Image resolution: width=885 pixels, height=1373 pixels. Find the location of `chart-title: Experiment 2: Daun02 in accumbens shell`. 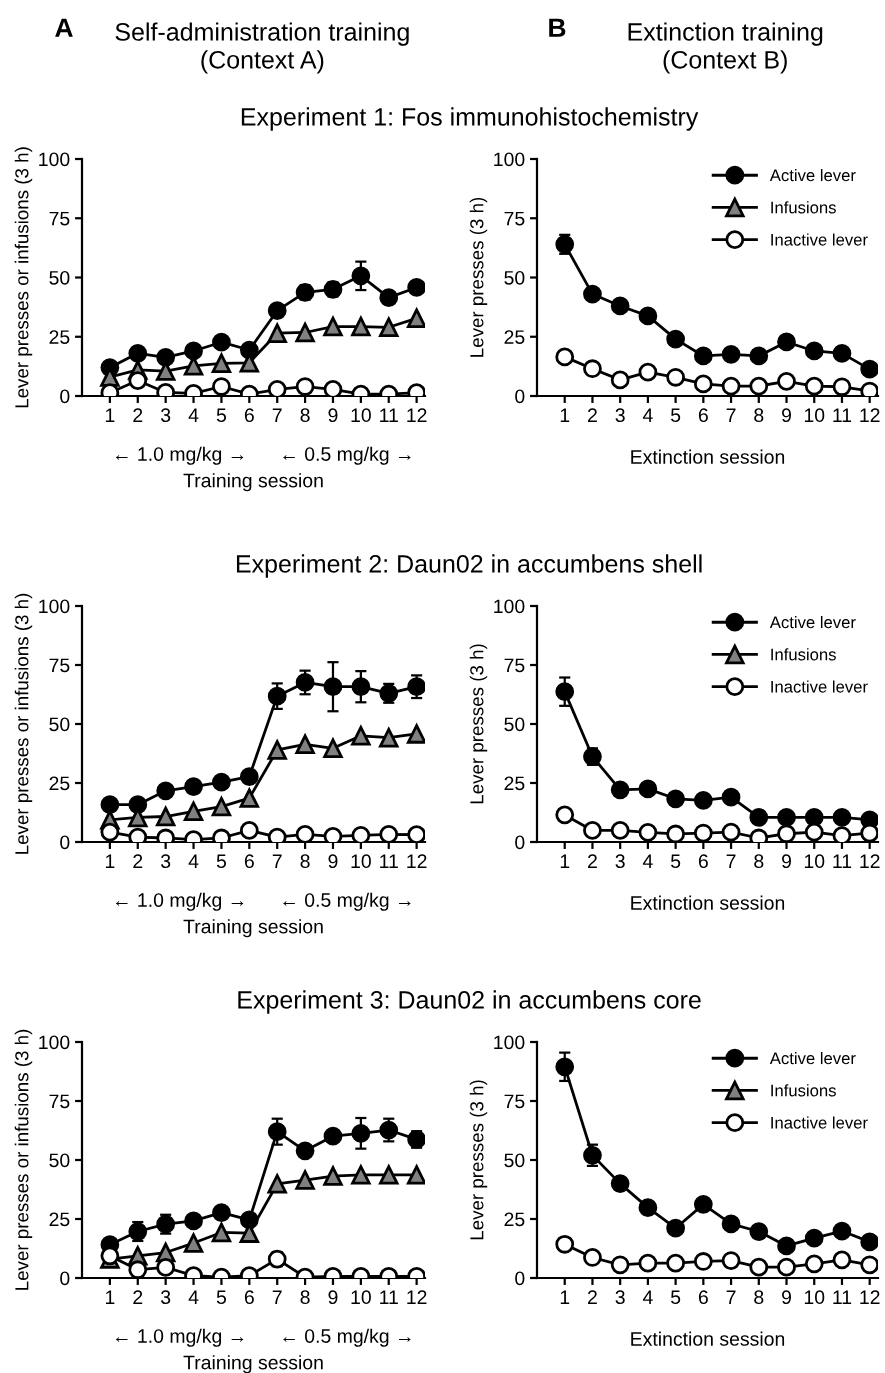

chart-title: Experiment 2: Daun02 in accumbens shell is located at coordinates (469, 566).